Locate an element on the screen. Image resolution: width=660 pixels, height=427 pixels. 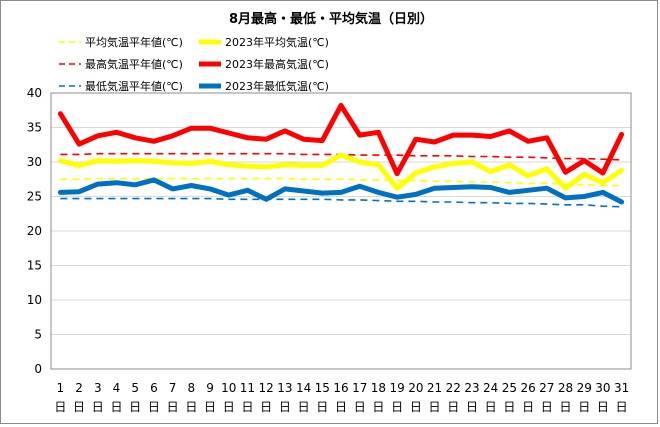
x-tick-label: 9 is located at coordinates (210, 388).